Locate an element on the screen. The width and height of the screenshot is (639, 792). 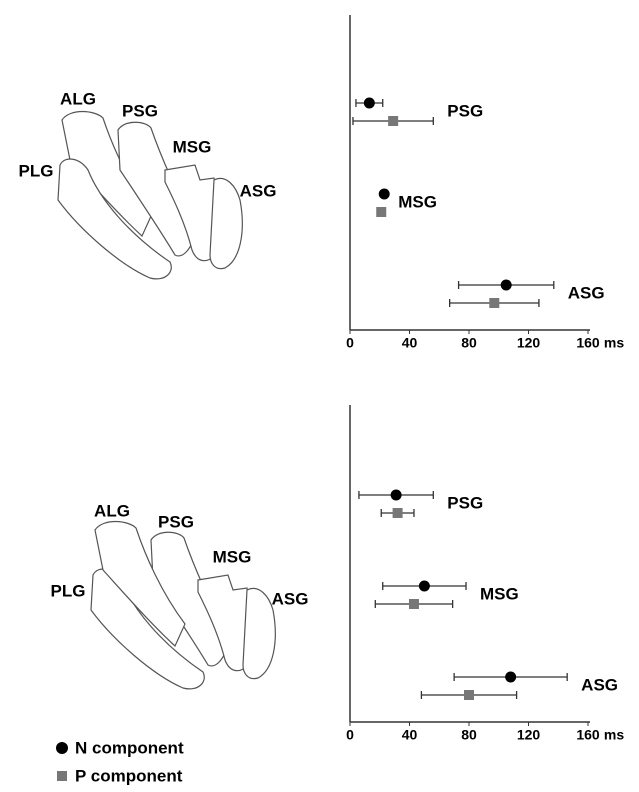
legend-label: N component is located at coordinates (129, 747).